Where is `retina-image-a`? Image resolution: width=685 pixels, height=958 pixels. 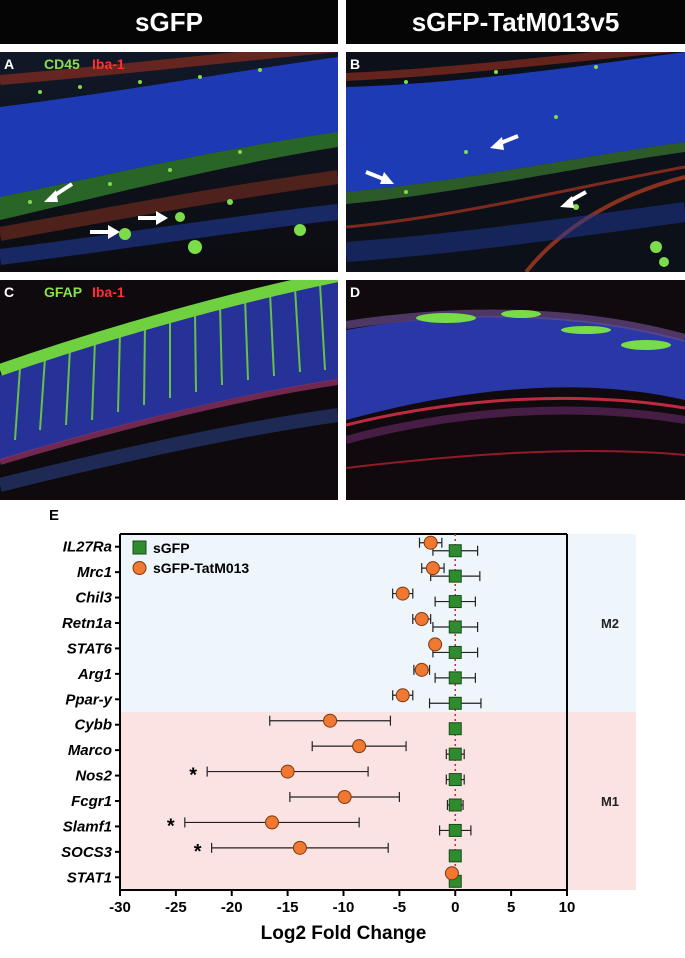
retina-image-a is located at coordinates (169, 162).